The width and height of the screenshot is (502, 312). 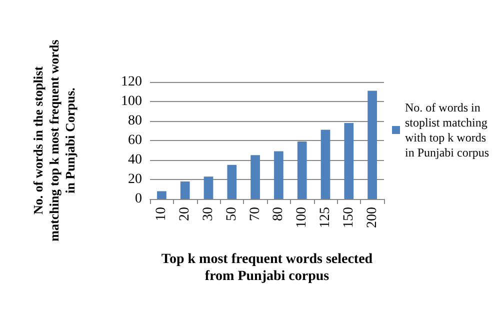 What do you see at coordinates (302, 217) in the screenshot?
I see `x-tick-label: 100` at bounding box center [302, 217].